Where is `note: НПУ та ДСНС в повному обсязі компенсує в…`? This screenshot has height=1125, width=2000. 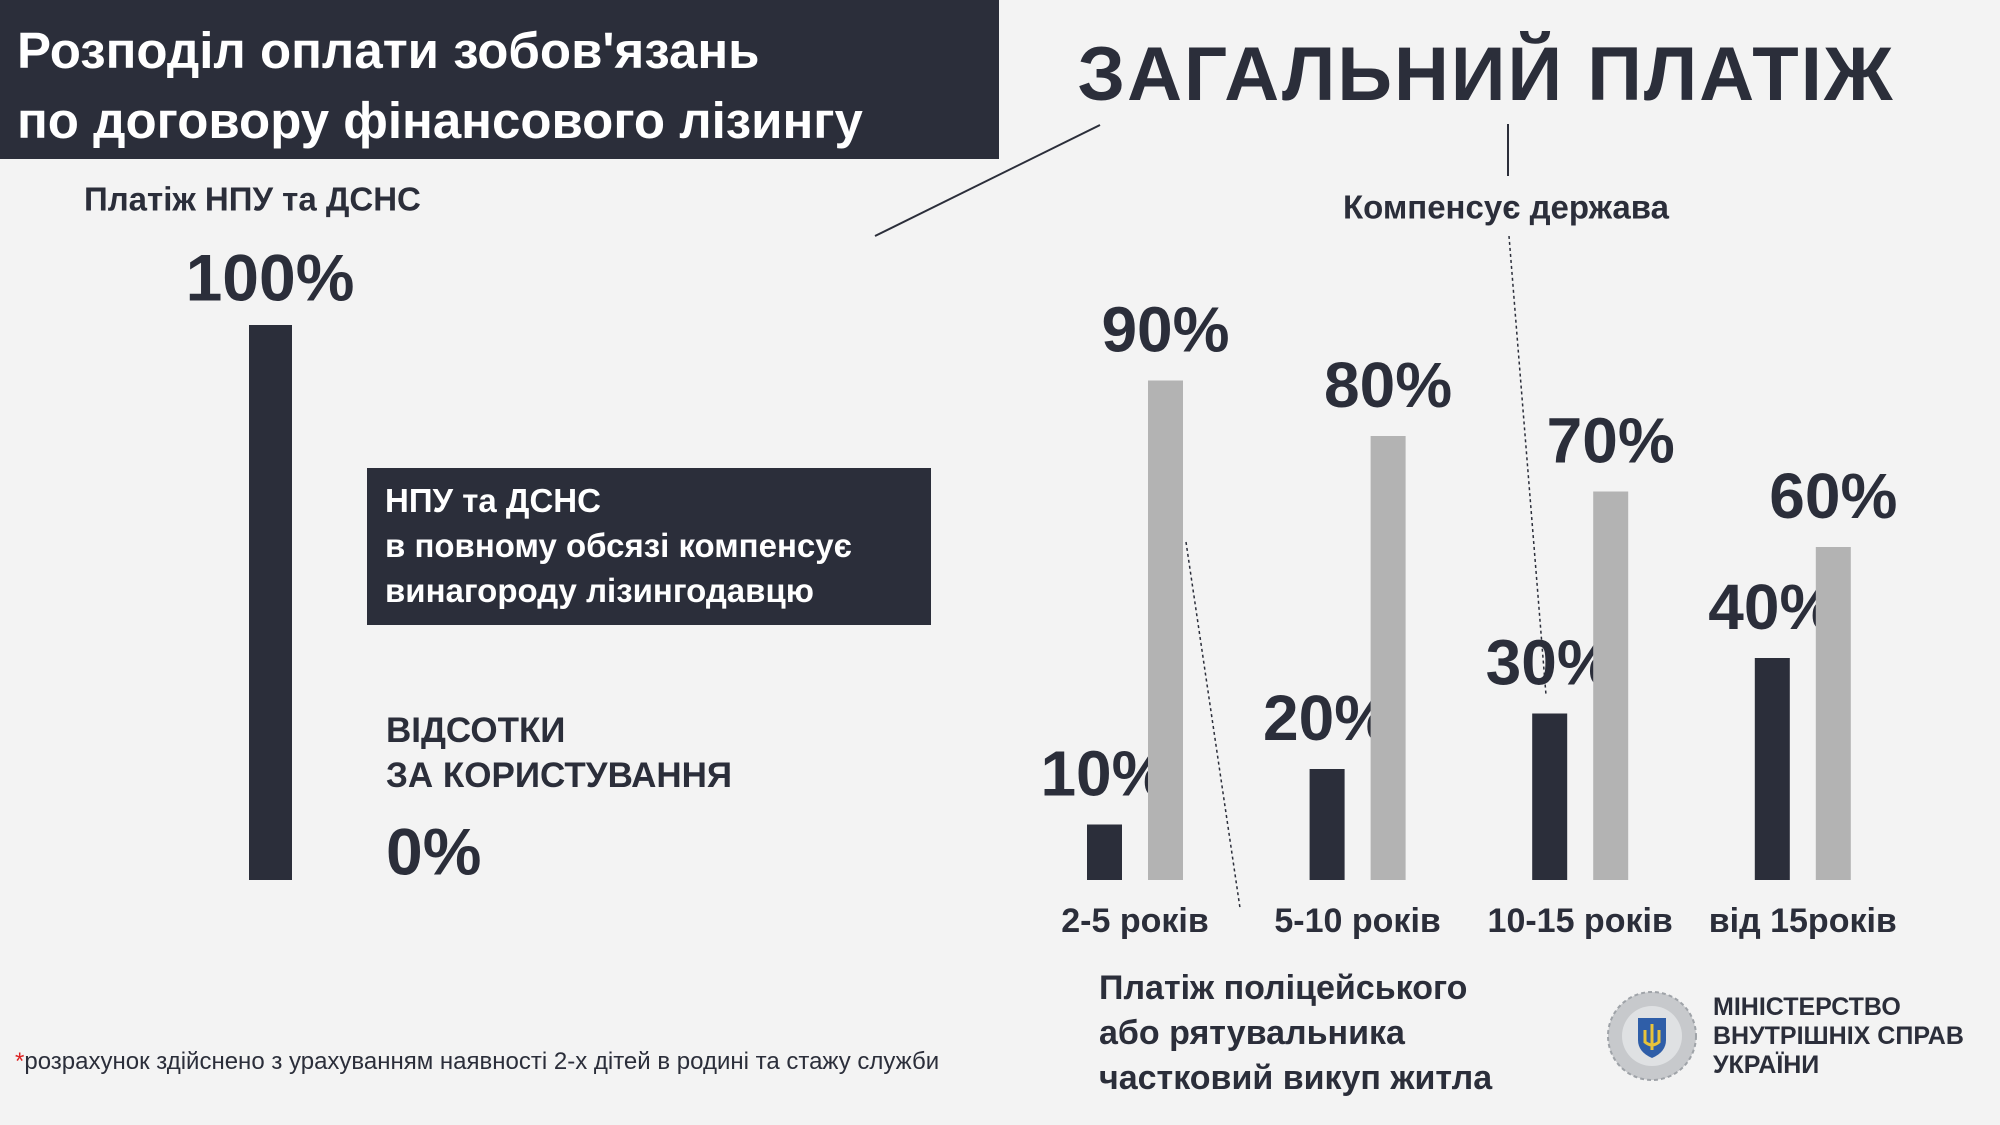
note: НПУ та ДСНС в повному обсязі компенсує в… is located at coordinates (618, 545).